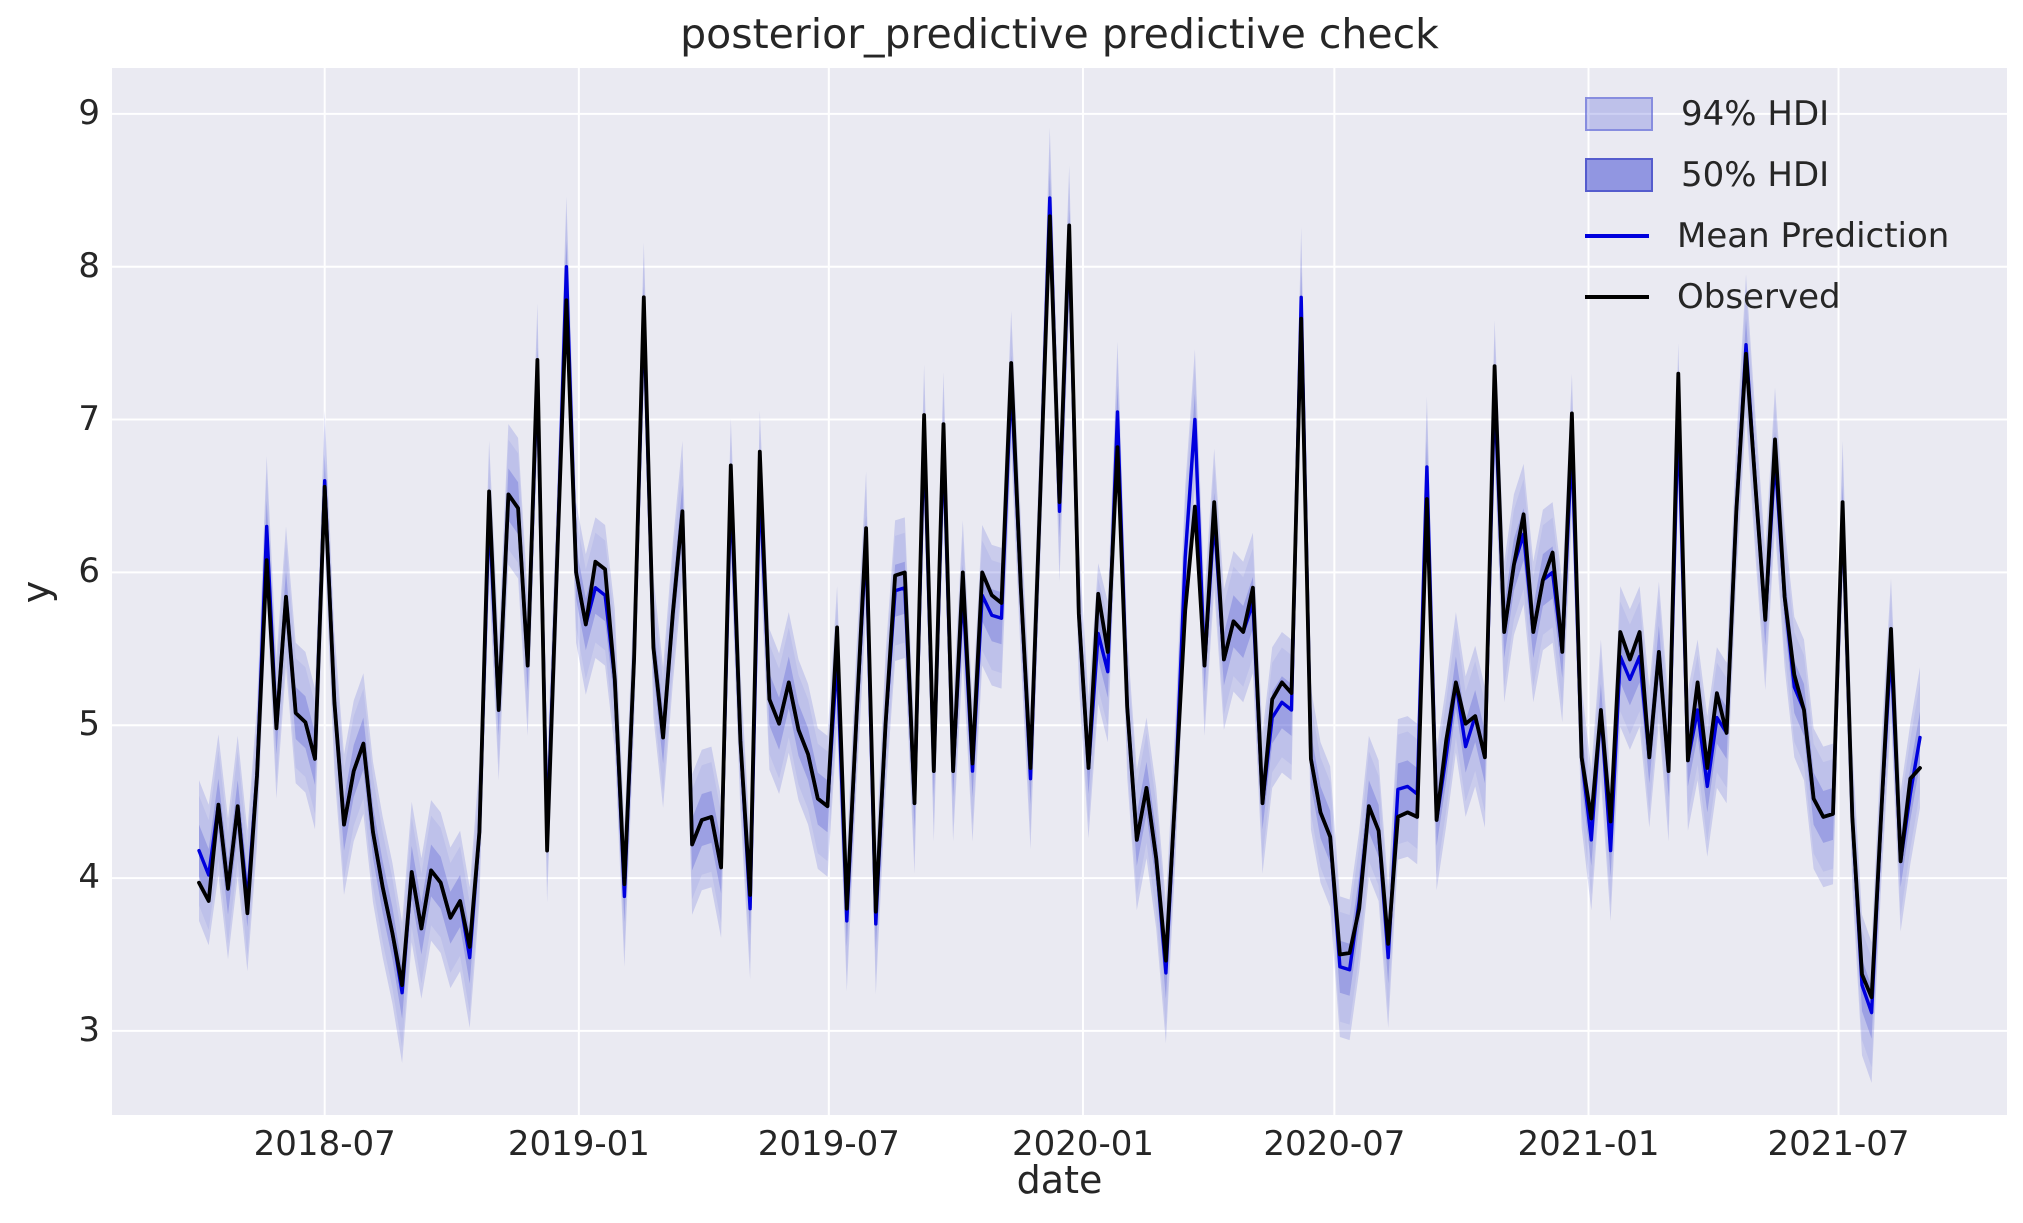  I want to click on legend-item-50-hdi: 50% HDI, so click(1795, 175).